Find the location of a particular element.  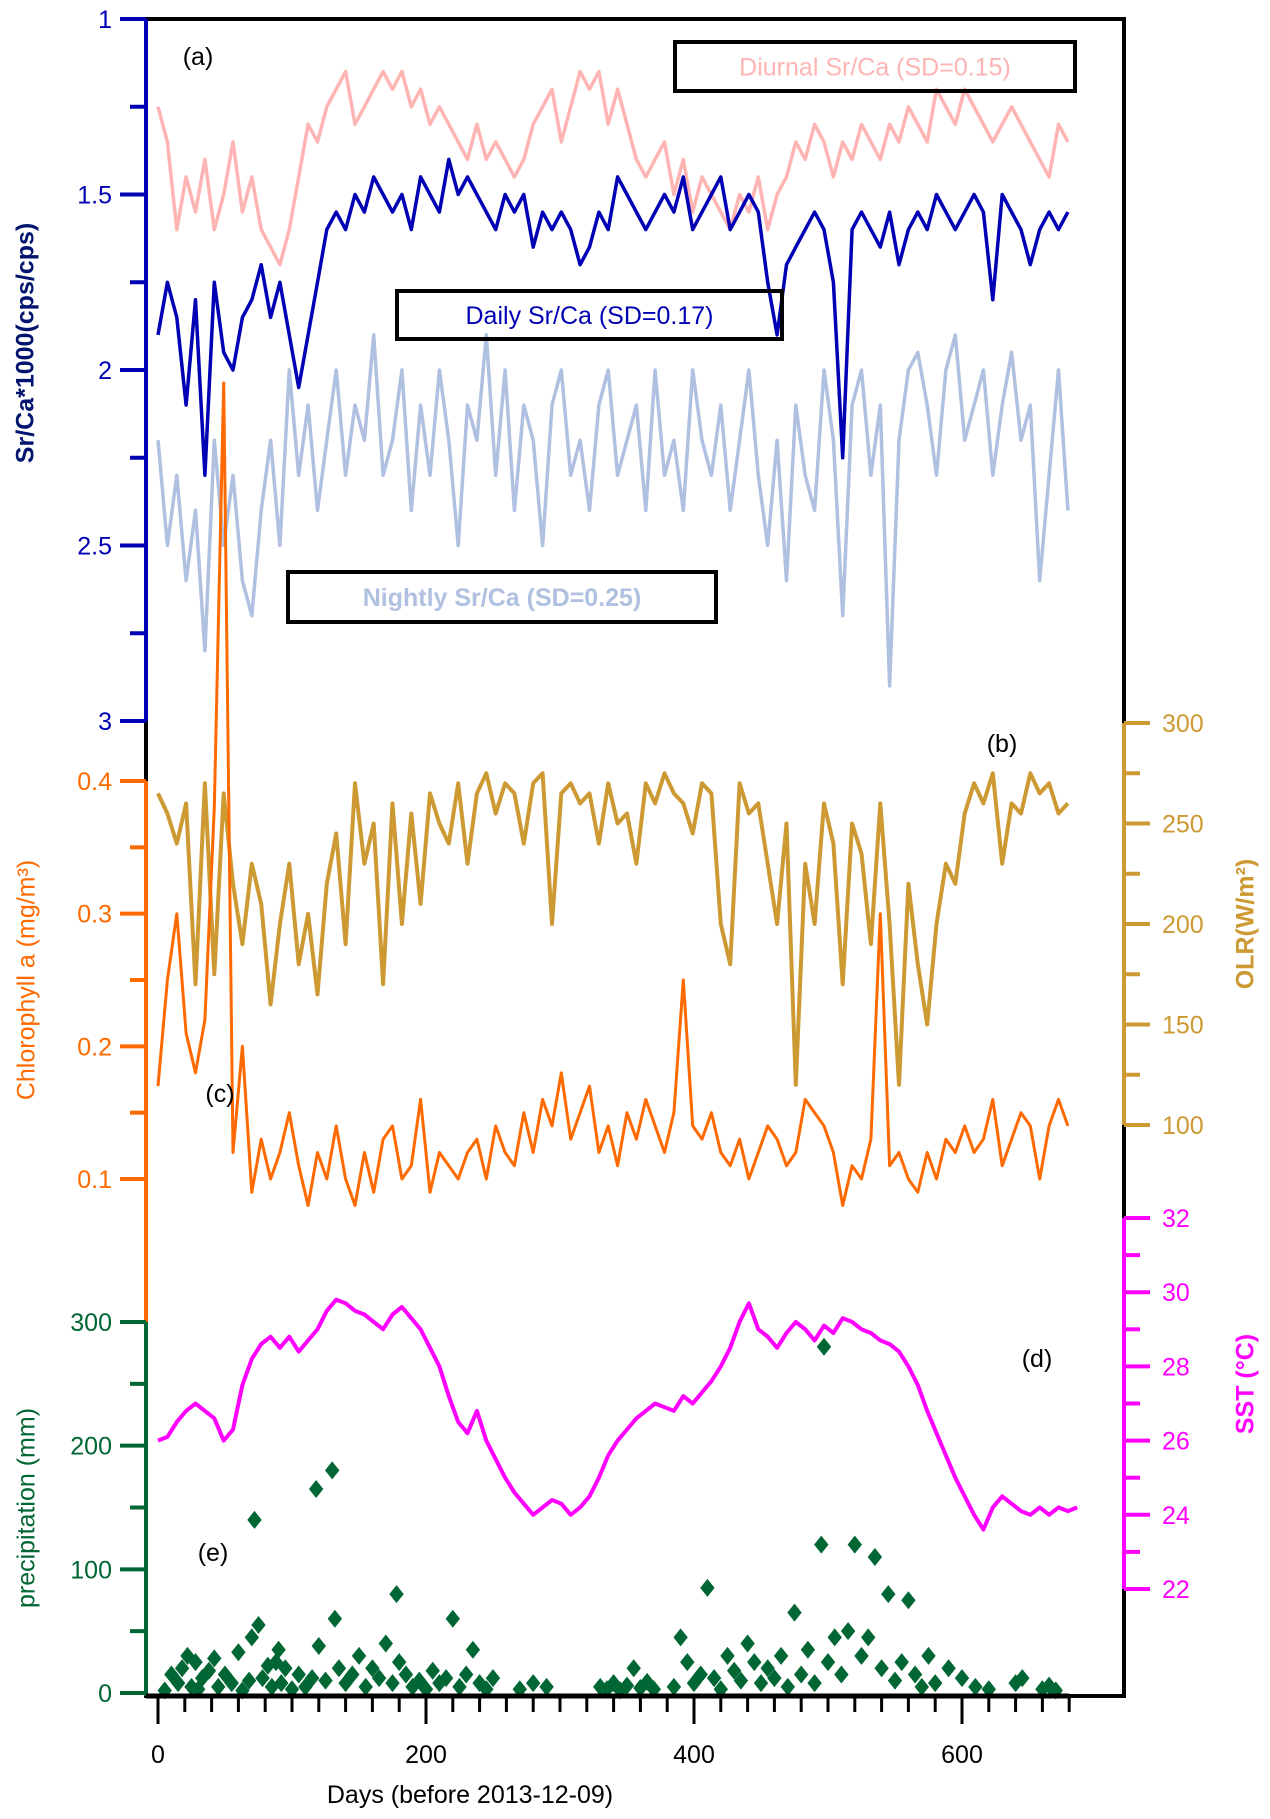

axis-title-olr: OLR(W/m²) is located at coordinates (1246, 924).